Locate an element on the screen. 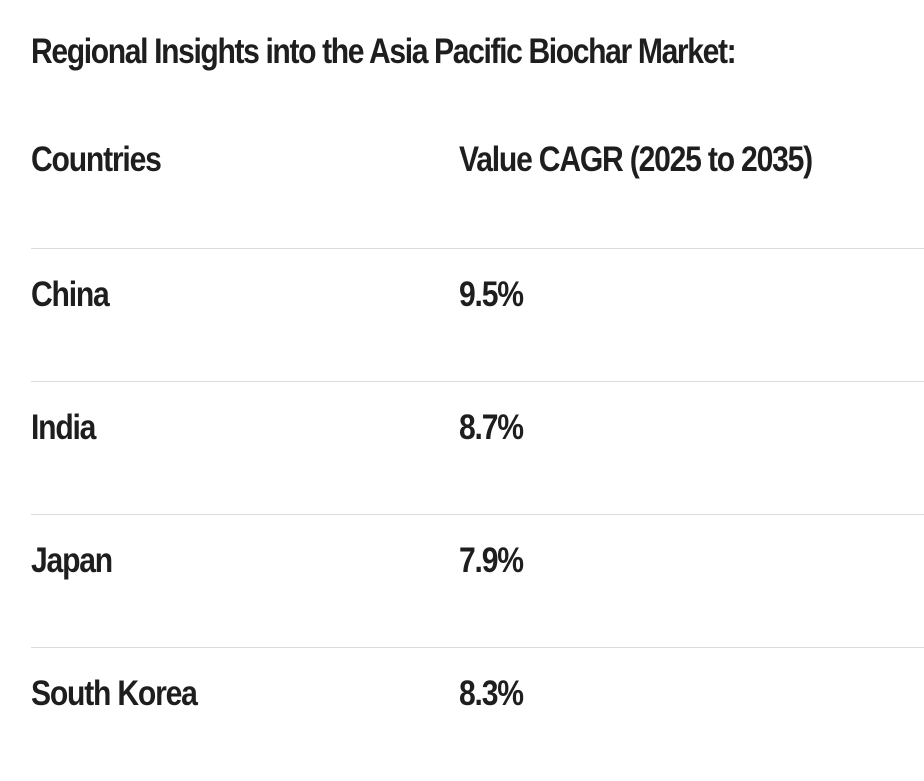 The image size is (924, 781). country-cell: Japan is located at coordinates (72, 560).